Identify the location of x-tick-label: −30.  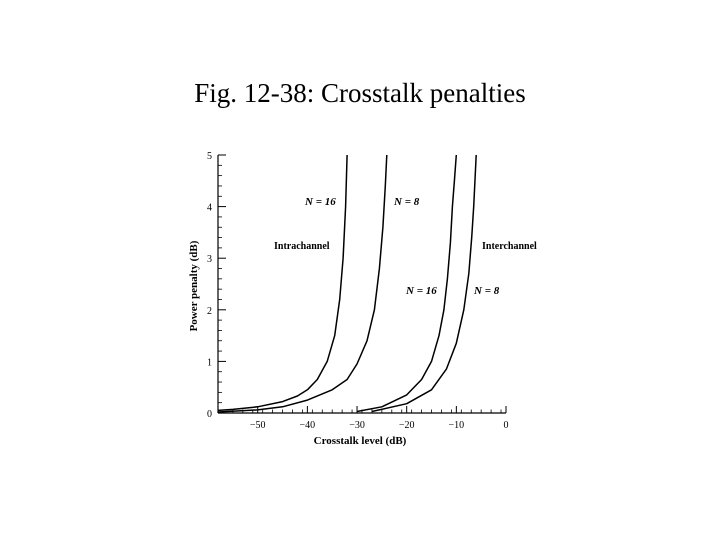
(357, 425).